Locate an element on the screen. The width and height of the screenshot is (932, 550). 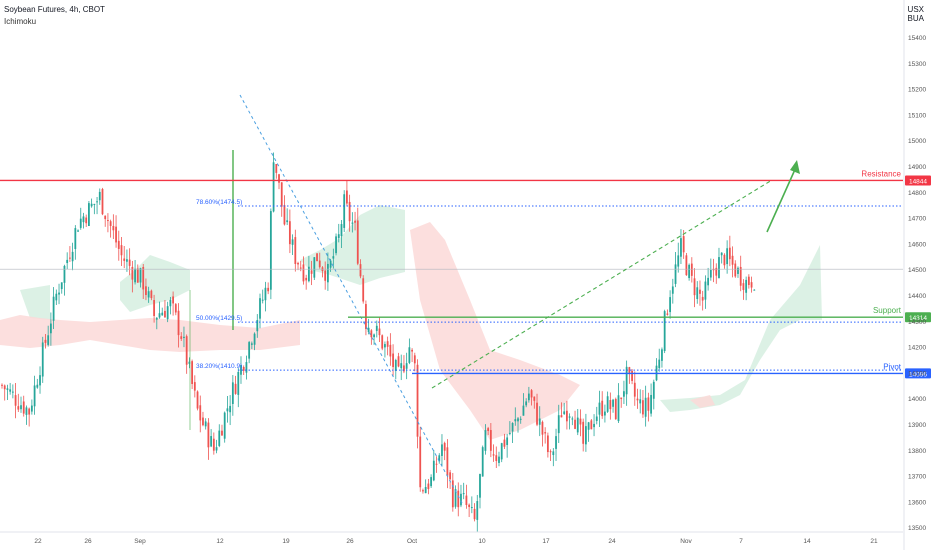
price-tag-text: 14096 is located at coordinates (918, 374).